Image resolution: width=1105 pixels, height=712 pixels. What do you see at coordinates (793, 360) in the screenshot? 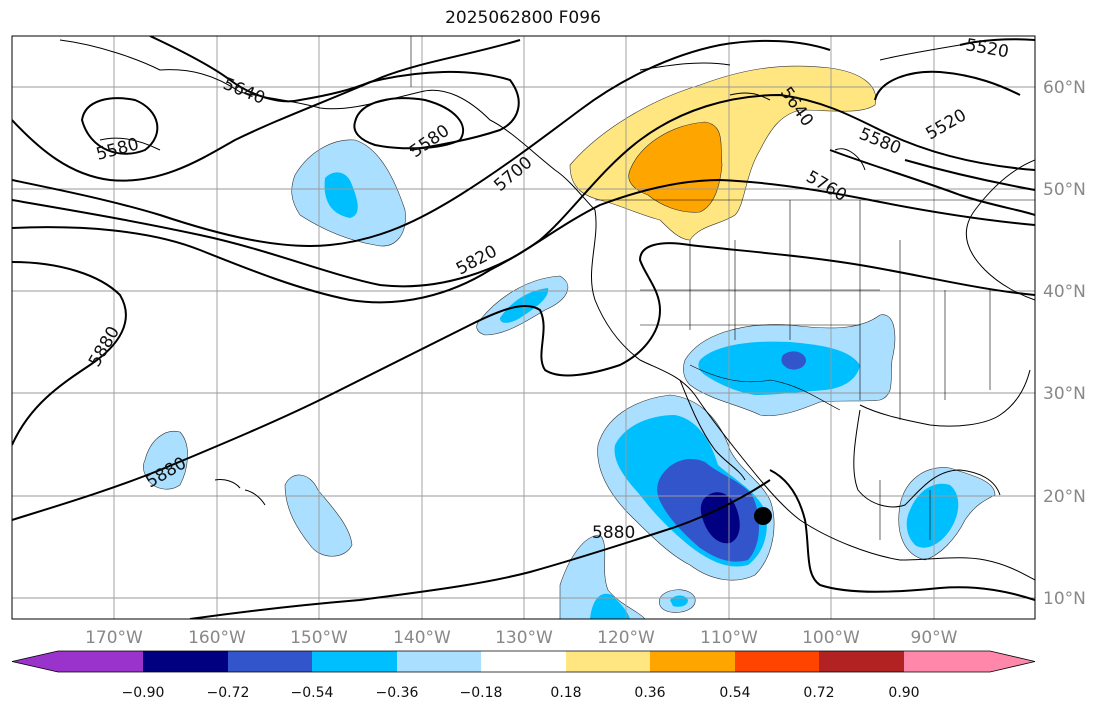
I see `negative-anomaly-southwest-core` at bounding box center [793, 360].